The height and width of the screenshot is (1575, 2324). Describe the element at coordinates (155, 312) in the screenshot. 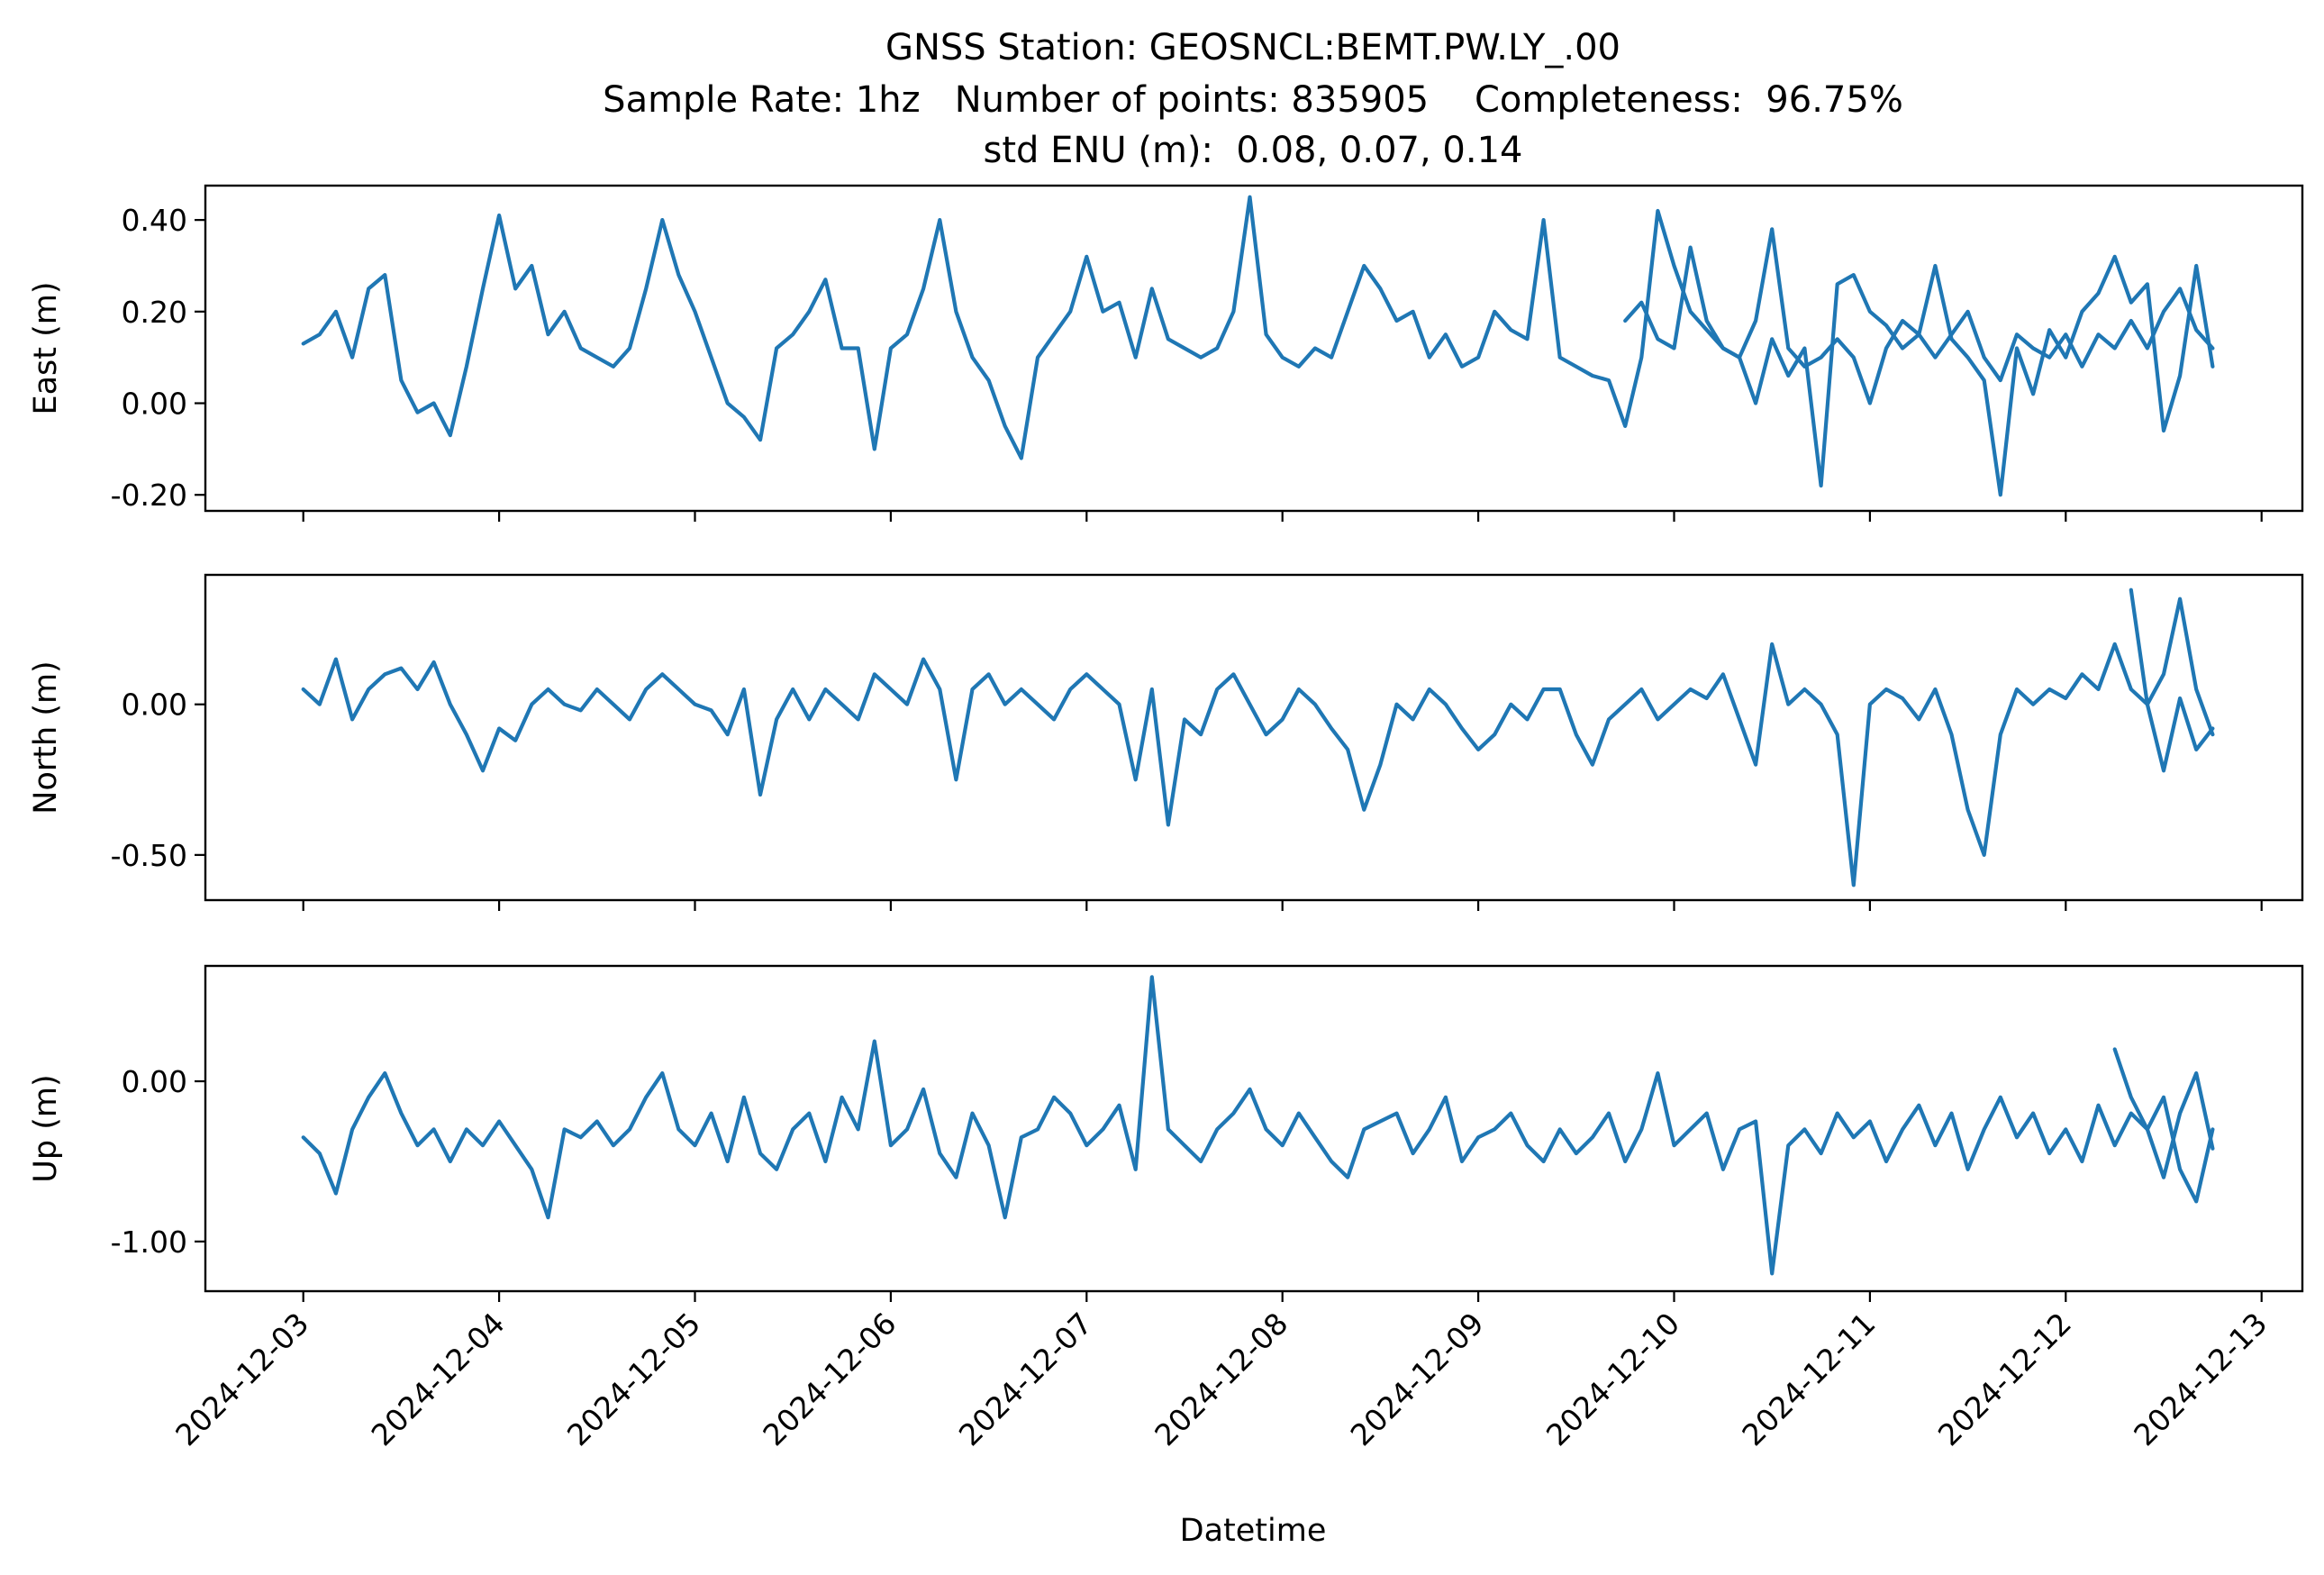

I see `y-tick-label-1-2: 0.20` at that location.